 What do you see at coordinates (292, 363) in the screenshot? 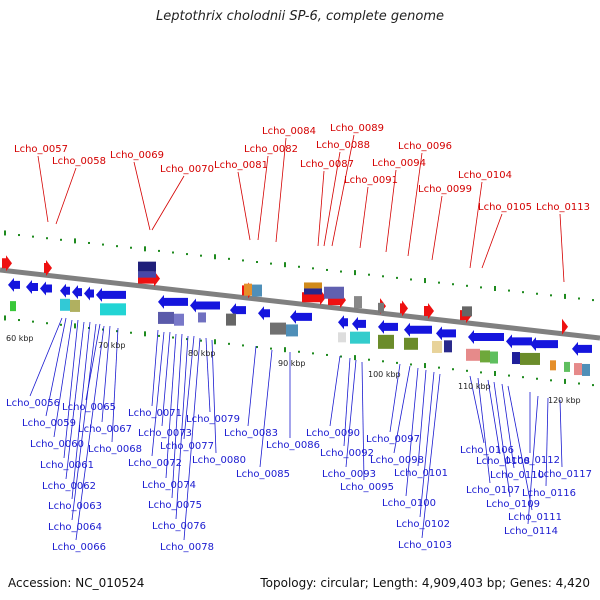
I see `kbp-marker: 90 kbp` at bounding box center [292, 363].